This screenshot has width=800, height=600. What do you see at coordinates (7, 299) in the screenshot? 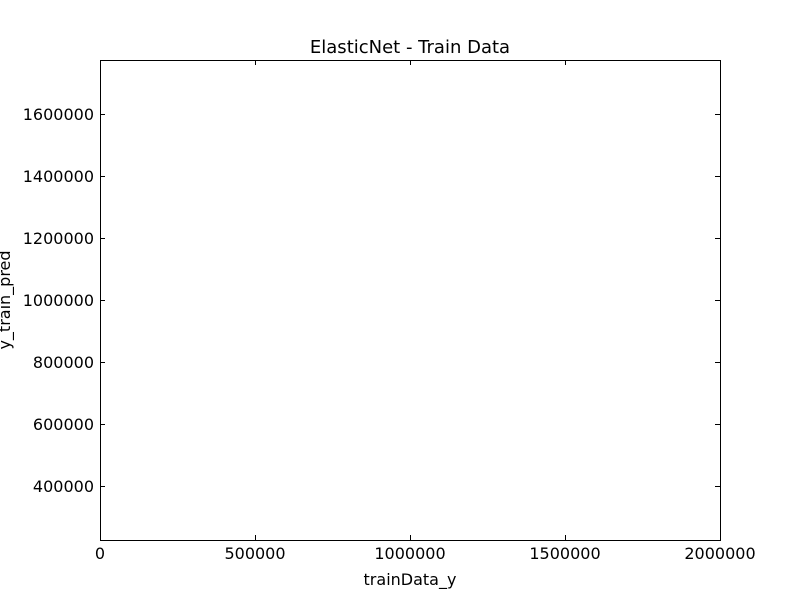
I see `y-axis-label: y_train_pred` at bounding box center [7, 299].